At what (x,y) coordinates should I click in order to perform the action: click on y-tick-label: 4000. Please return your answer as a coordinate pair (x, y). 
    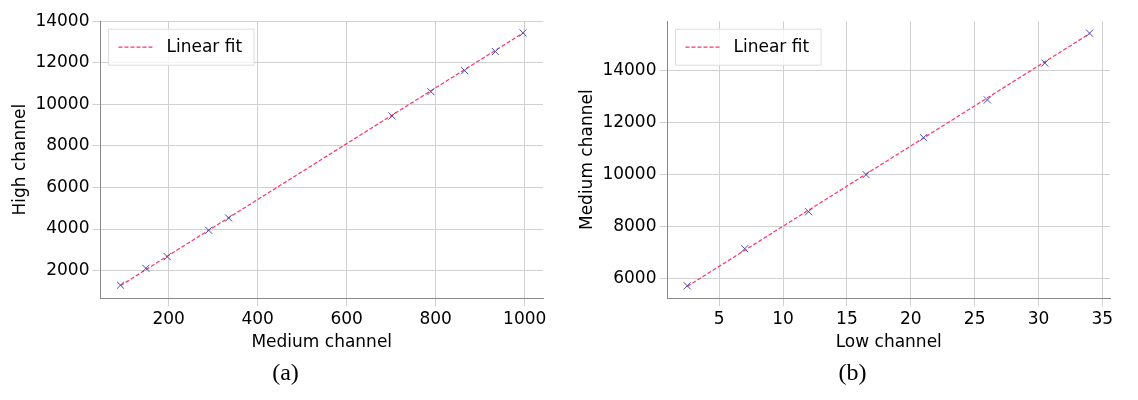
    Looking at the image, I should click on (68, 227).